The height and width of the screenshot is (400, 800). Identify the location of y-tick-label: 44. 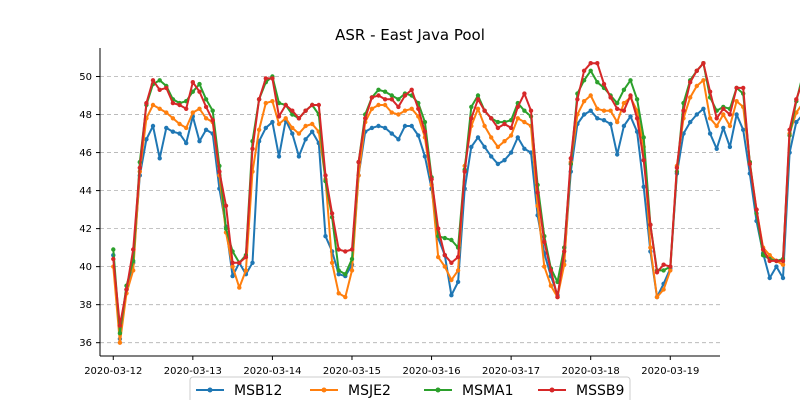
(85, 191).